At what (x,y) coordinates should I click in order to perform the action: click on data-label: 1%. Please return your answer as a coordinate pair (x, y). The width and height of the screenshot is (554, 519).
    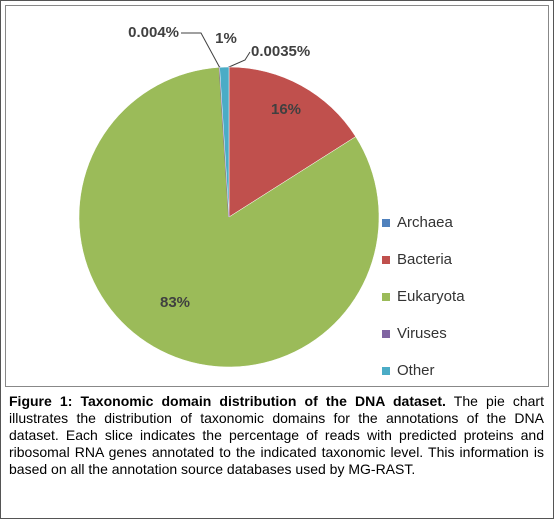
    Looking at the image, I should click on (226, 38).